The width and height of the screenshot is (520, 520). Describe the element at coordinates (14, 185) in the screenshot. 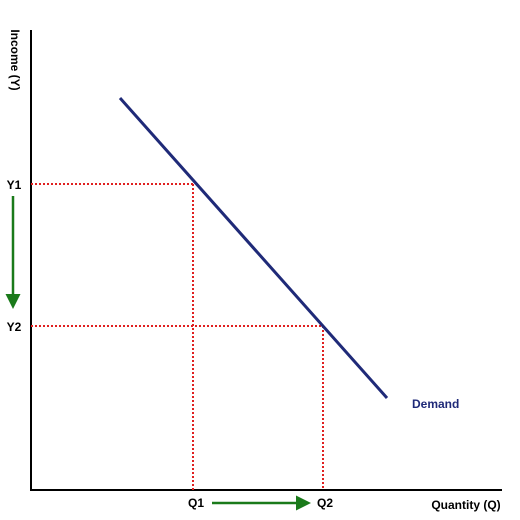

I see `y-level-label: Y1` at that location.